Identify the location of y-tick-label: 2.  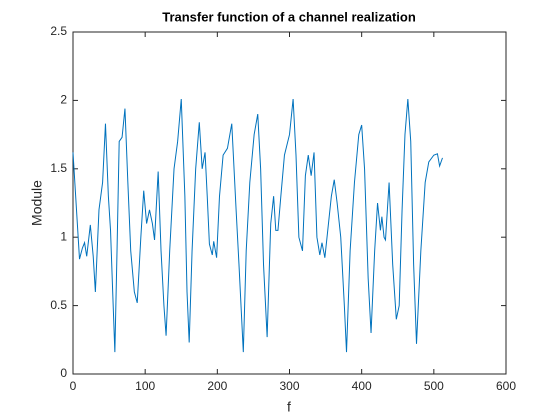
(63, 100).